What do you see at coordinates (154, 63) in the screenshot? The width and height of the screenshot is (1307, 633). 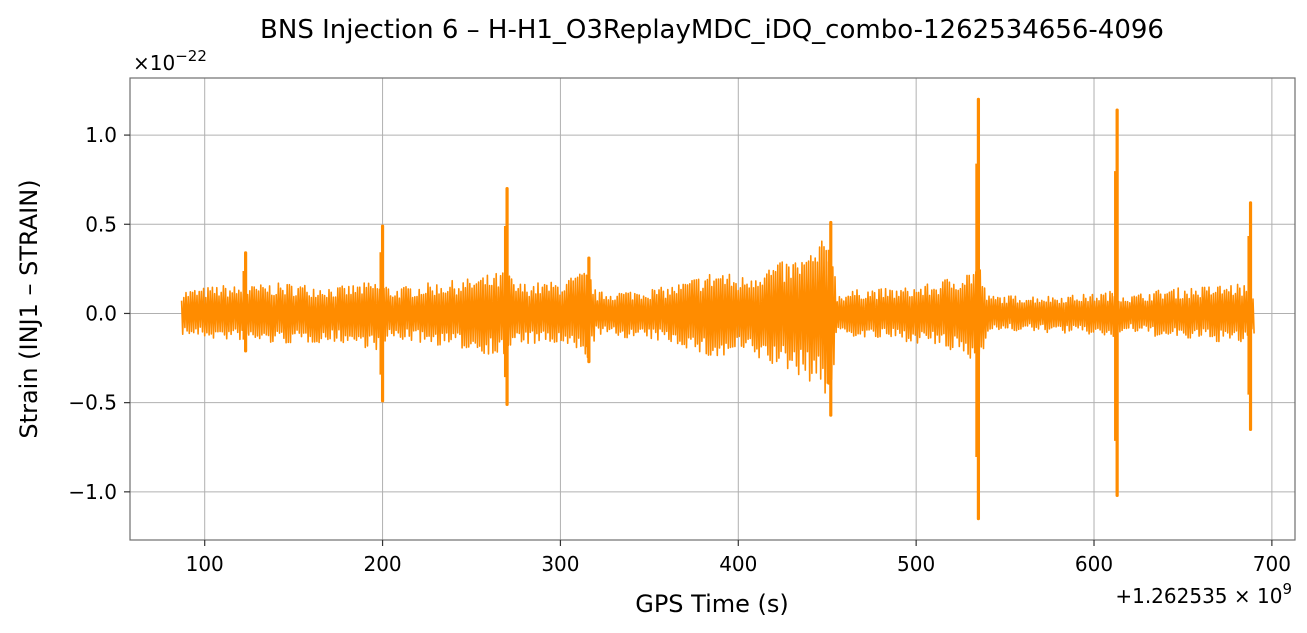 I see `y-scale-base: ×10` at bounding box center [154, 63].